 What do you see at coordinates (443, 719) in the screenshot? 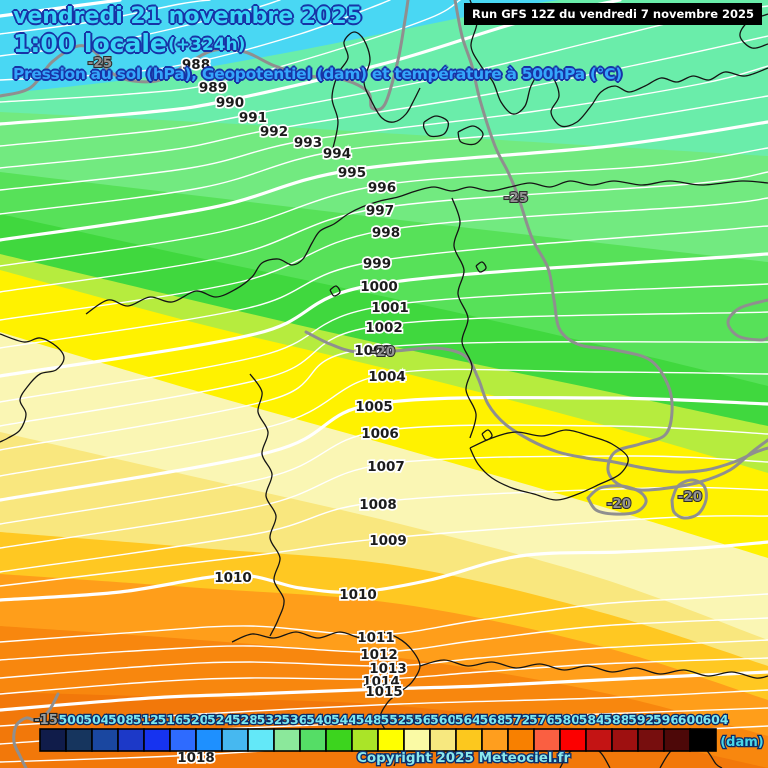
I see `svg-text: 560` at bounding box center [443, 719].